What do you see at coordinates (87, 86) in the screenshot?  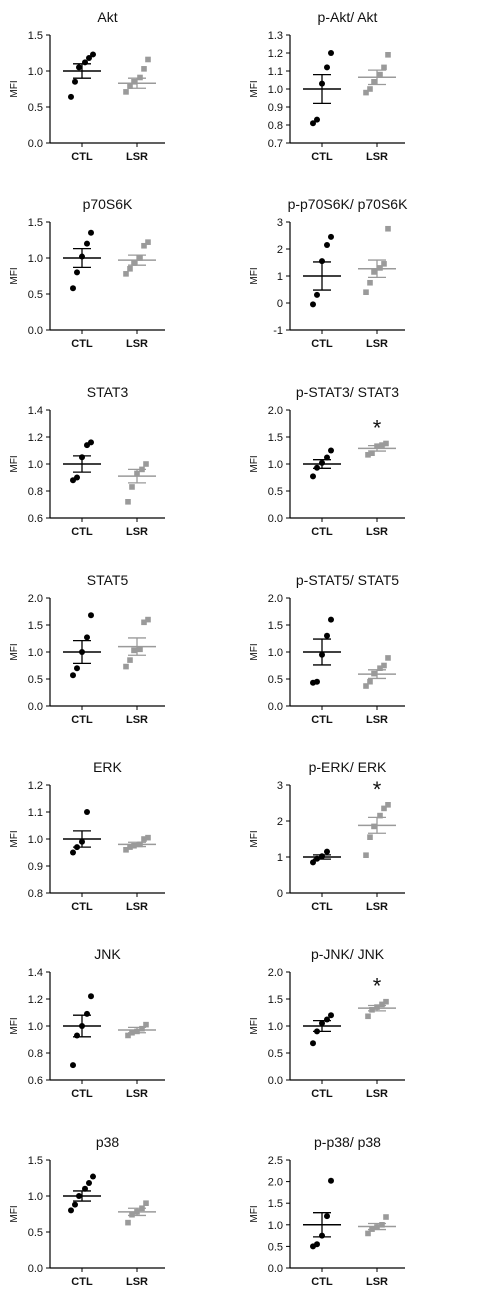 I see `panel-0: Akt 0.0 0.5 1.0 1.5 MFI CTL LSR` at bounding box center [87, 86].